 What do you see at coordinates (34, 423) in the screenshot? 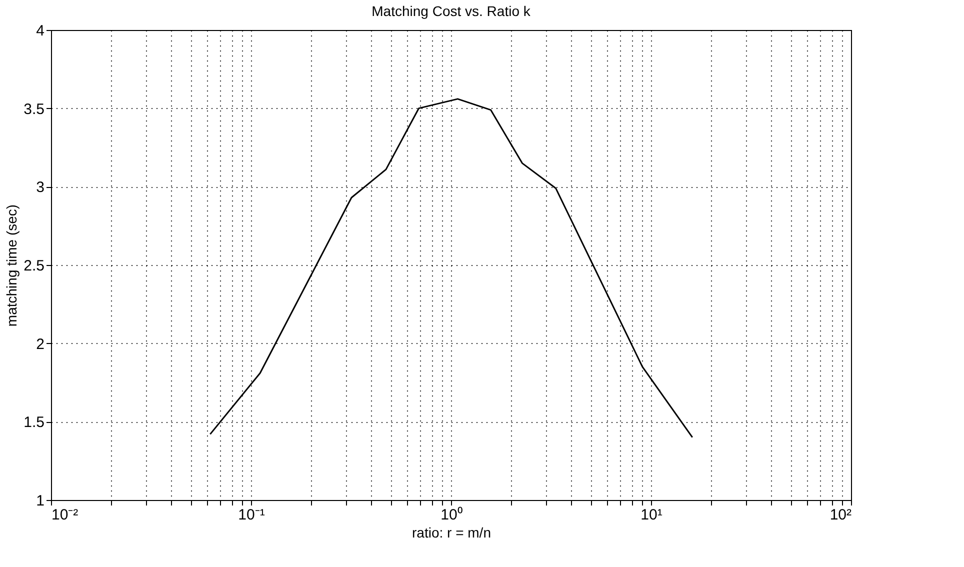
I see `y-tick-label: 1.5` at bounding box center [34, 423].